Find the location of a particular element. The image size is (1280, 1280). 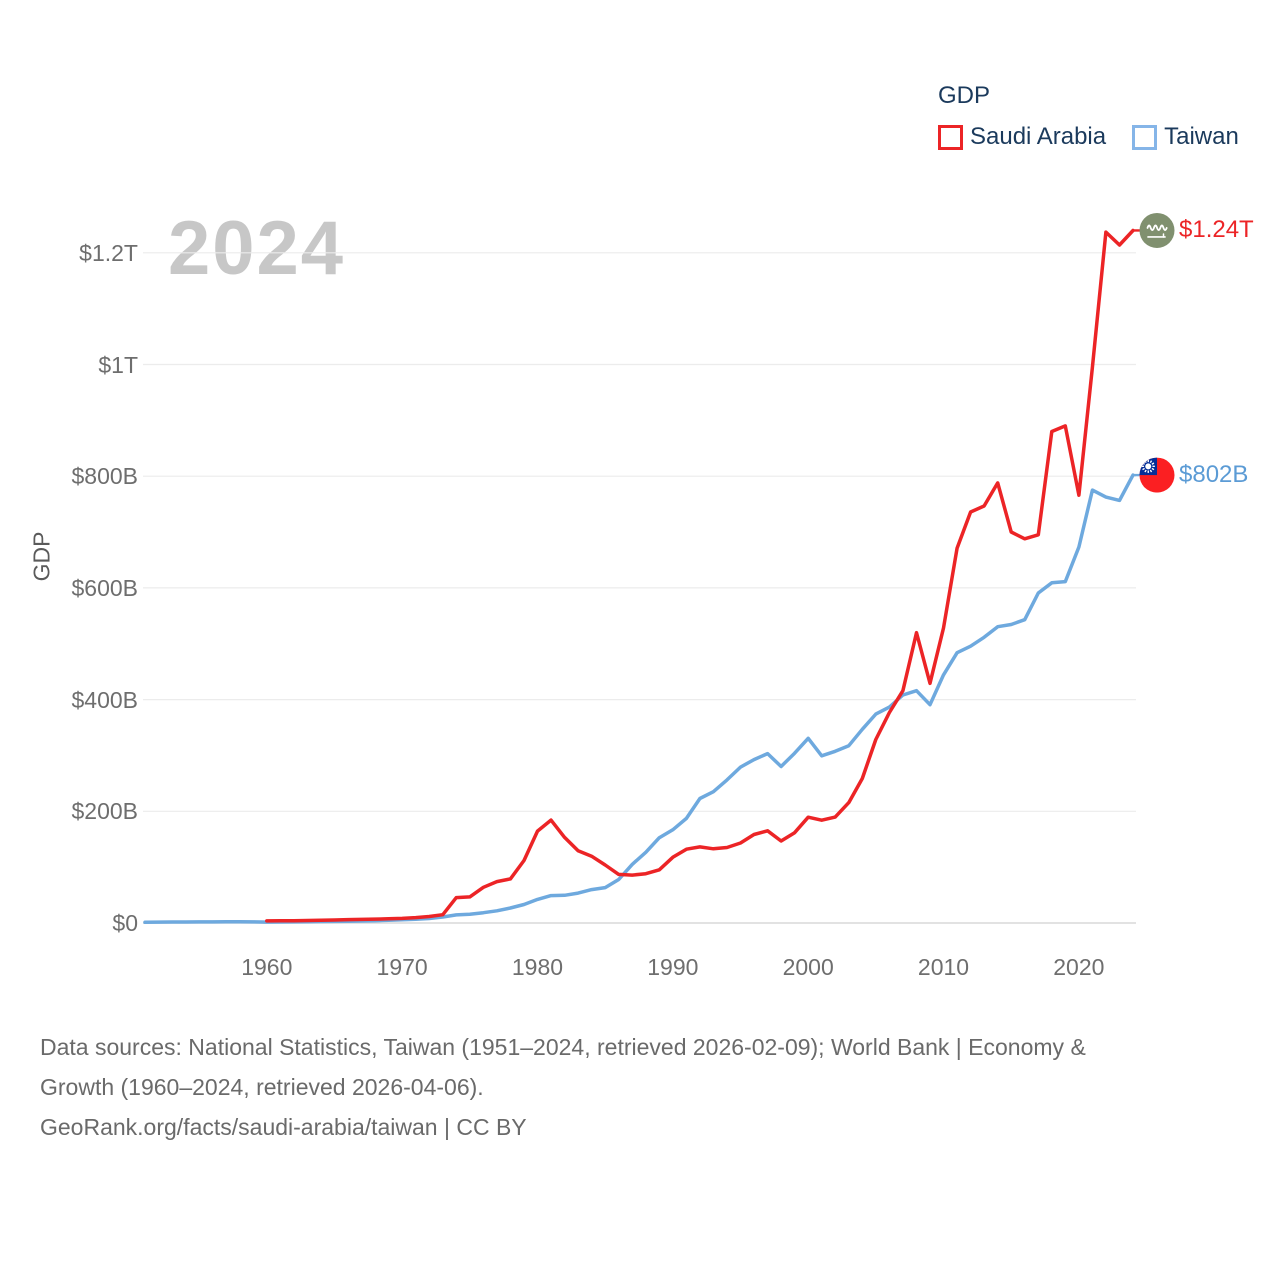

x-tick-label: 1990 is located at coordinates (673, 967).